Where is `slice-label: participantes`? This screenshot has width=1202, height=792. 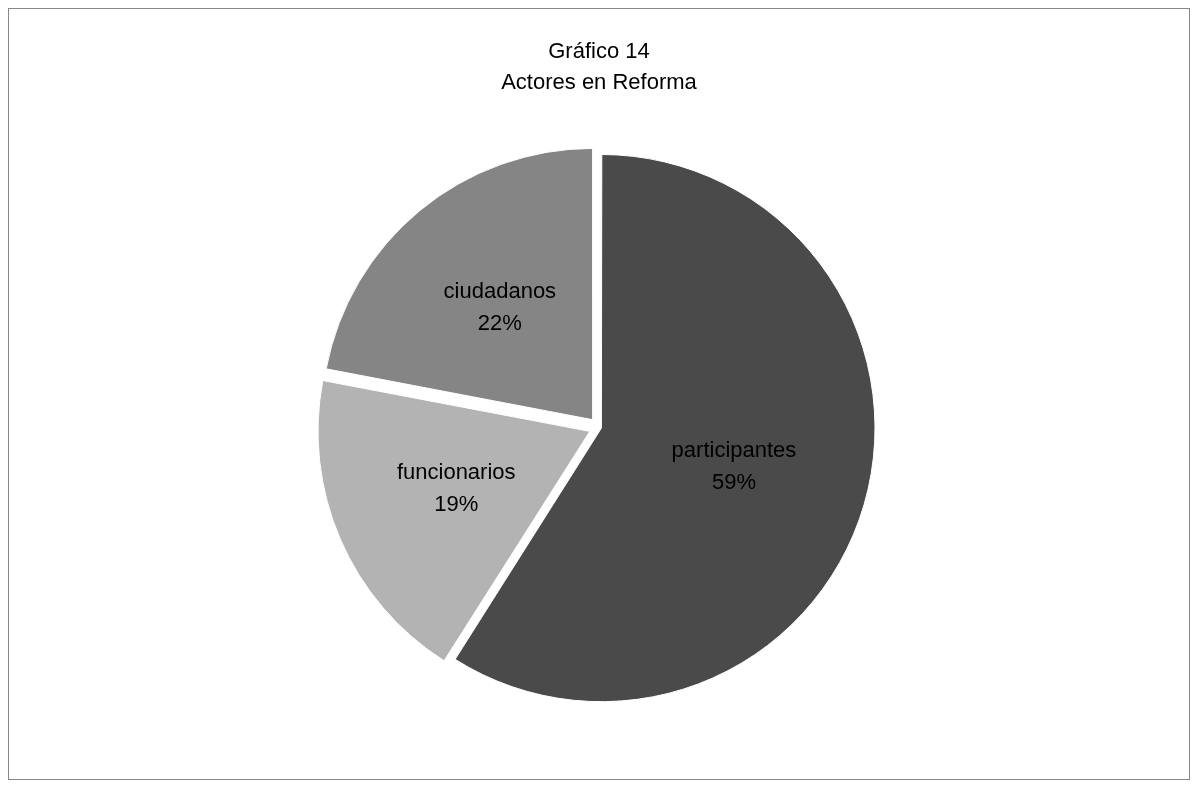
slice-label: participantes is located at coordinates (734, 449).